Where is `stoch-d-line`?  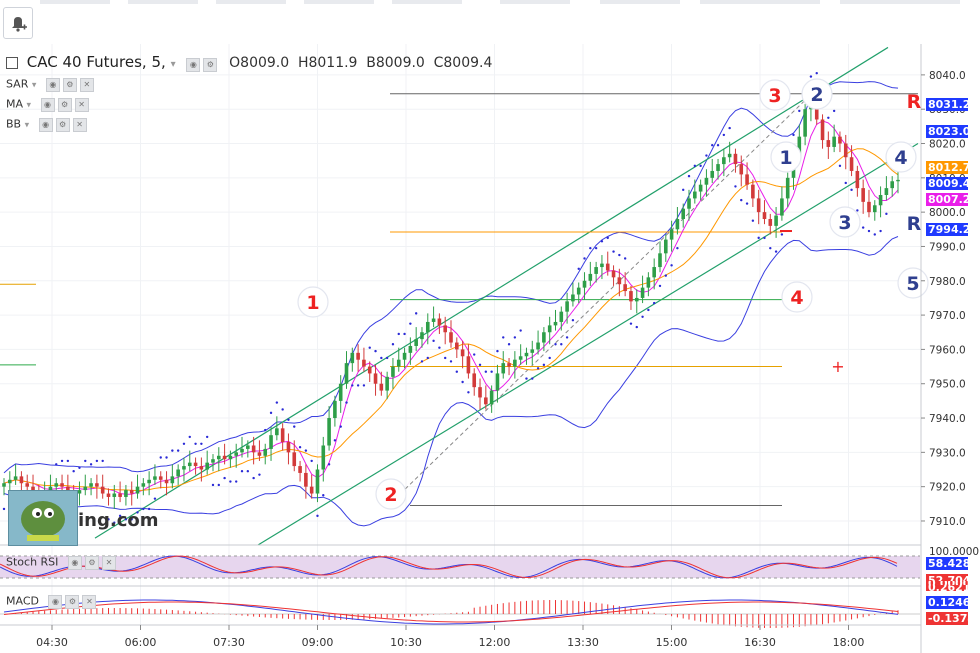
stoch-d-line is located at coordinates (449, 567).